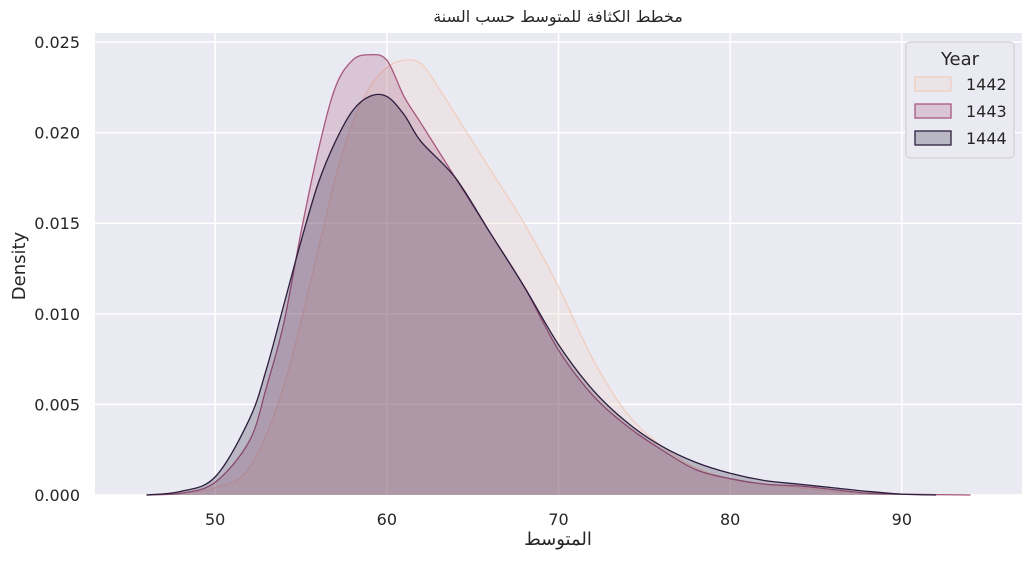  I want to click on x-tick-labels: 50 60 70 80 90, so click(558, 519).